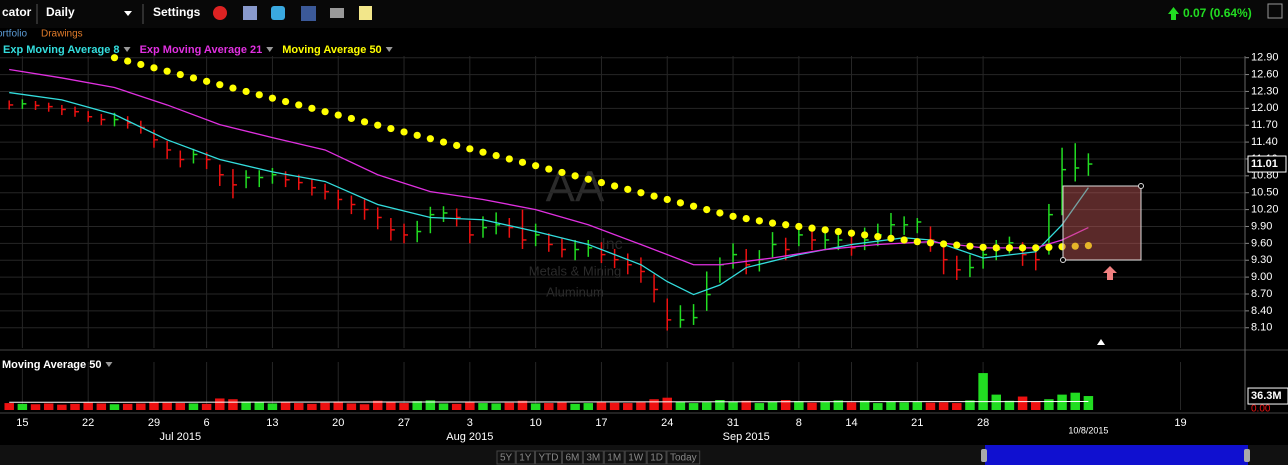 The image size is (1288, 465). Describe the element at coordinates (177, 12) in the screenshot. I see `settings-button: Settings` at that location.